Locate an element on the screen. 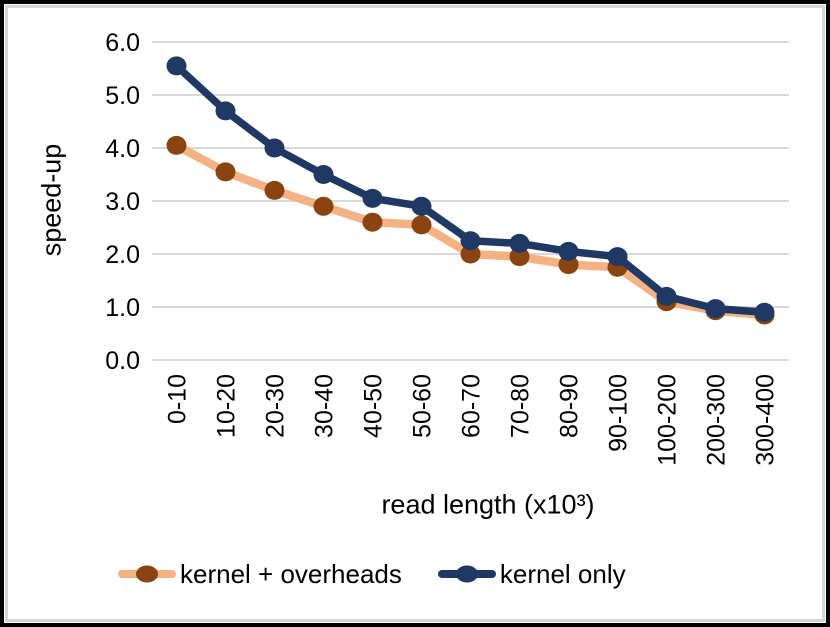 Image resolution: width=830 pixels, height=627 pixels. svg-text: 1.0 is located at coordinates (122, 308).